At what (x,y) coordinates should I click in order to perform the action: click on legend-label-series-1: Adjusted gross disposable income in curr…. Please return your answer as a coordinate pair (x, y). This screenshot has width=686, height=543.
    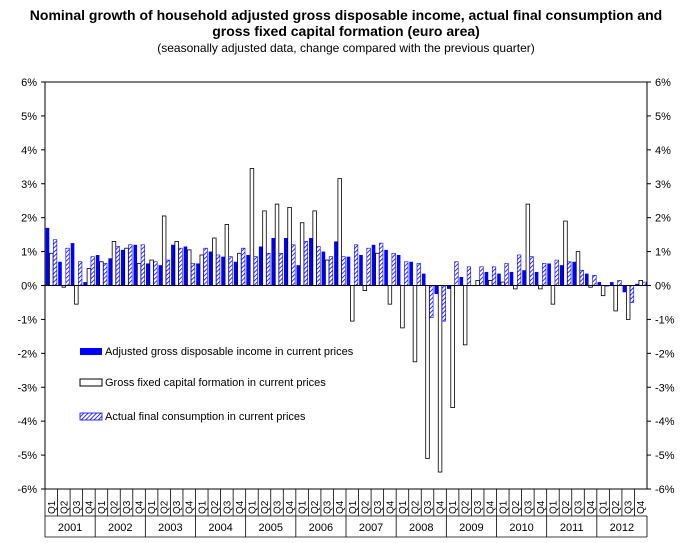
    Looking at the image, I should click on (229, 352).